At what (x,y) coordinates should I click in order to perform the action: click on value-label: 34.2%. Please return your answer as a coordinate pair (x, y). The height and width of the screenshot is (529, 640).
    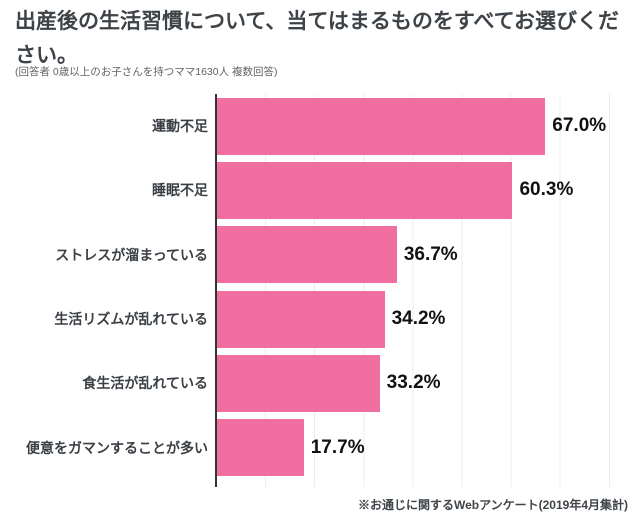
    Looking at the image, I should click on (418, 319).